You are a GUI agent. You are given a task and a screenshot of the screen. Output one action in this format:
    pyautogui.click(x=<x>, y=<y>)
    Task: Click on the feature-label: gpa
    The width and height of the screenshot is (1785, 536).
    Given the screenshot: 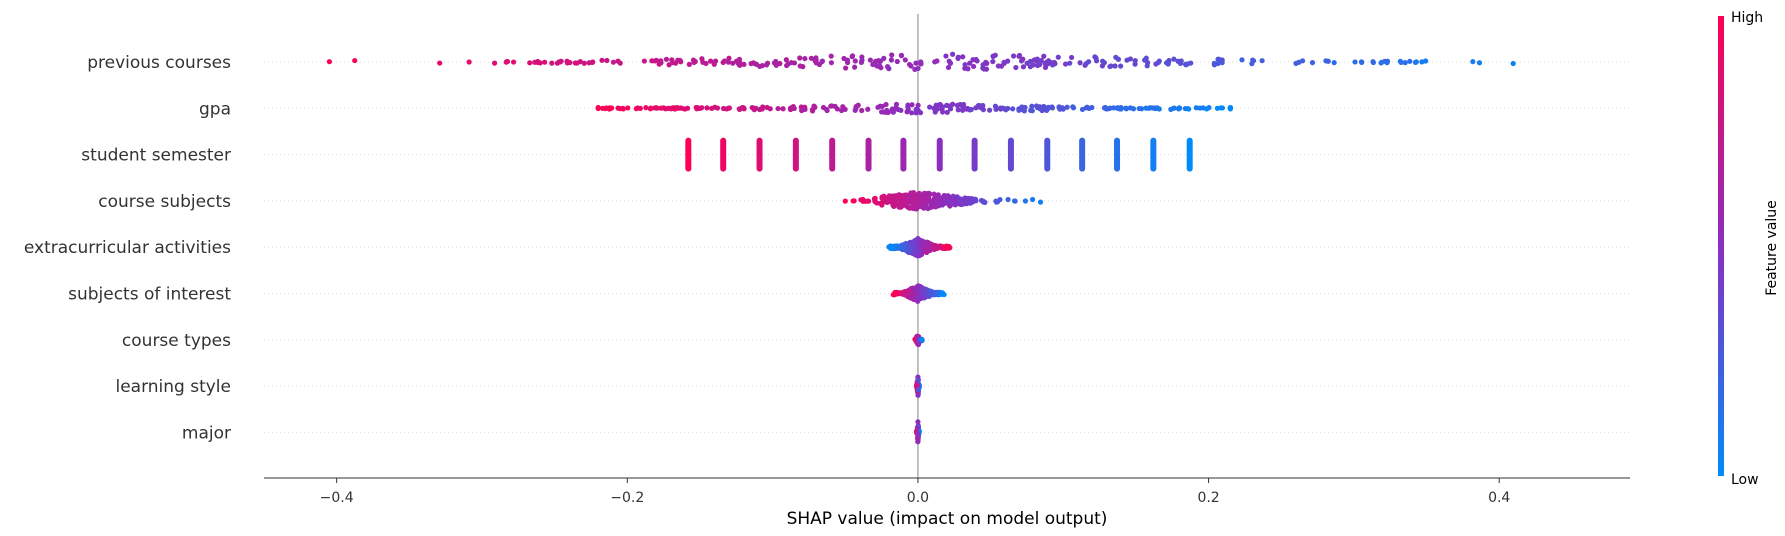 What is the action you would take?
    pyautogui.click(x=215, y=109)
    